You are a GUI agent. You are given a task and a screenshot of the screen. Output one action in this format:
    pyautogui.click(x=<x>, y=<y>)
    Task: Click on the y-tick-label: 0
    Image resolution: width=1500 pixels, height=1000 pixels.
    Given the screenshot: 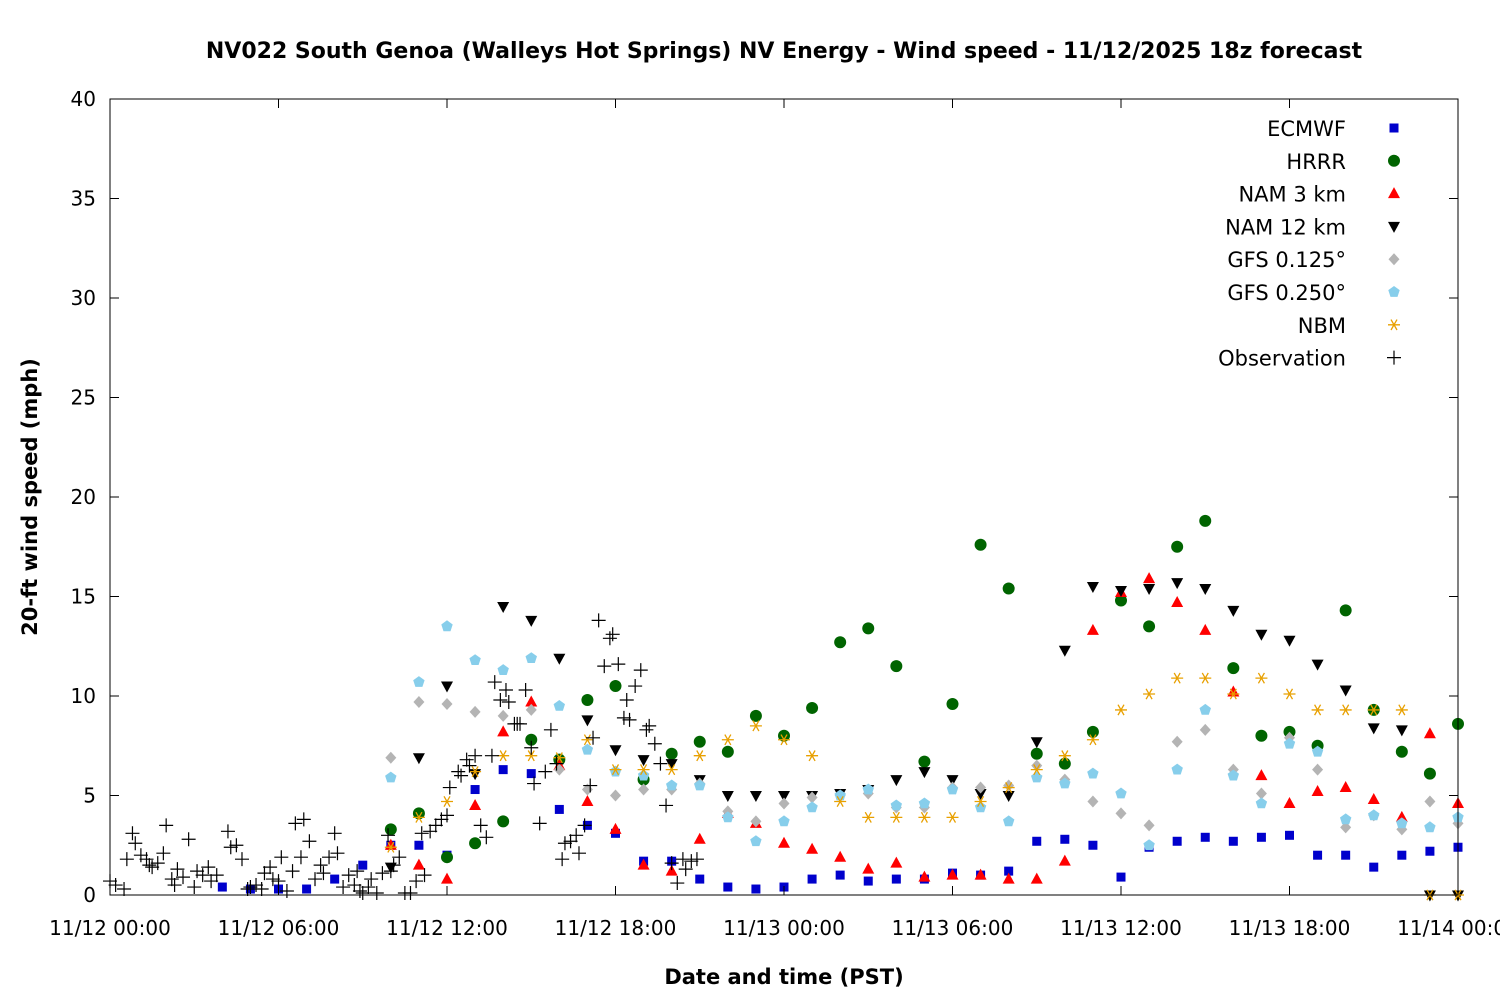 What is the action you would take?
    pyautogui.click(x=89, y=895)
    